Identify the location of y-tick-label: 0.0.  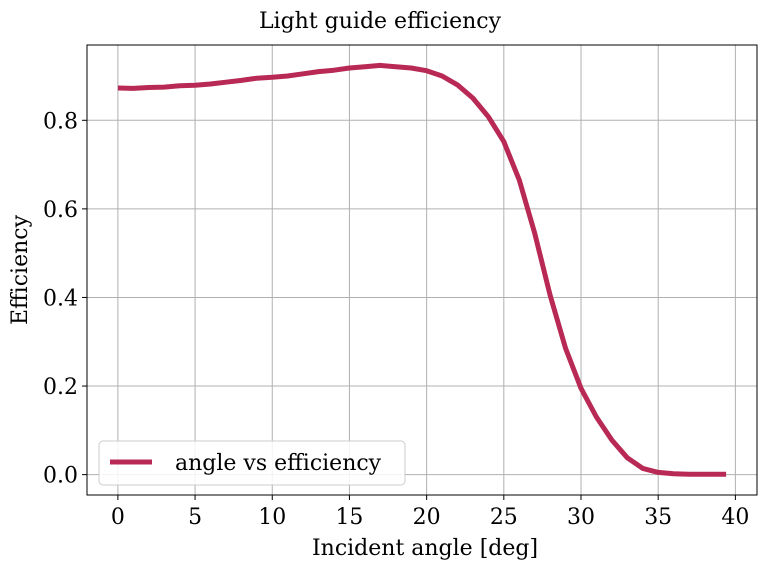
(60, 476).